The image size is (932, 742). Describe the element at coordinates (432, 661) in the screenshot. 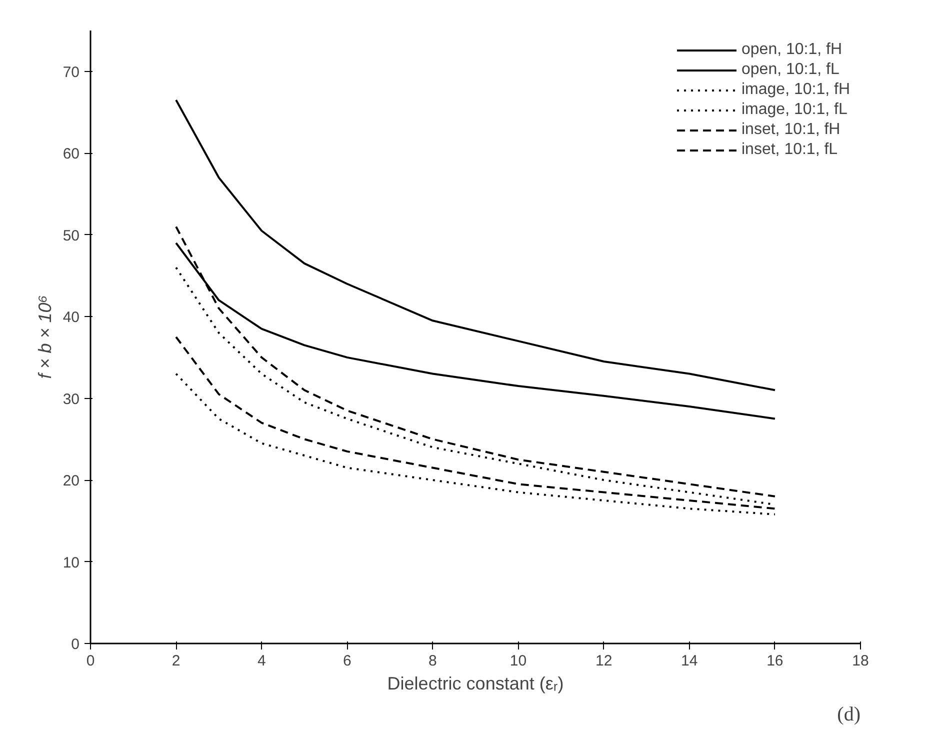

I see `x-tick-label: 8` at that location.